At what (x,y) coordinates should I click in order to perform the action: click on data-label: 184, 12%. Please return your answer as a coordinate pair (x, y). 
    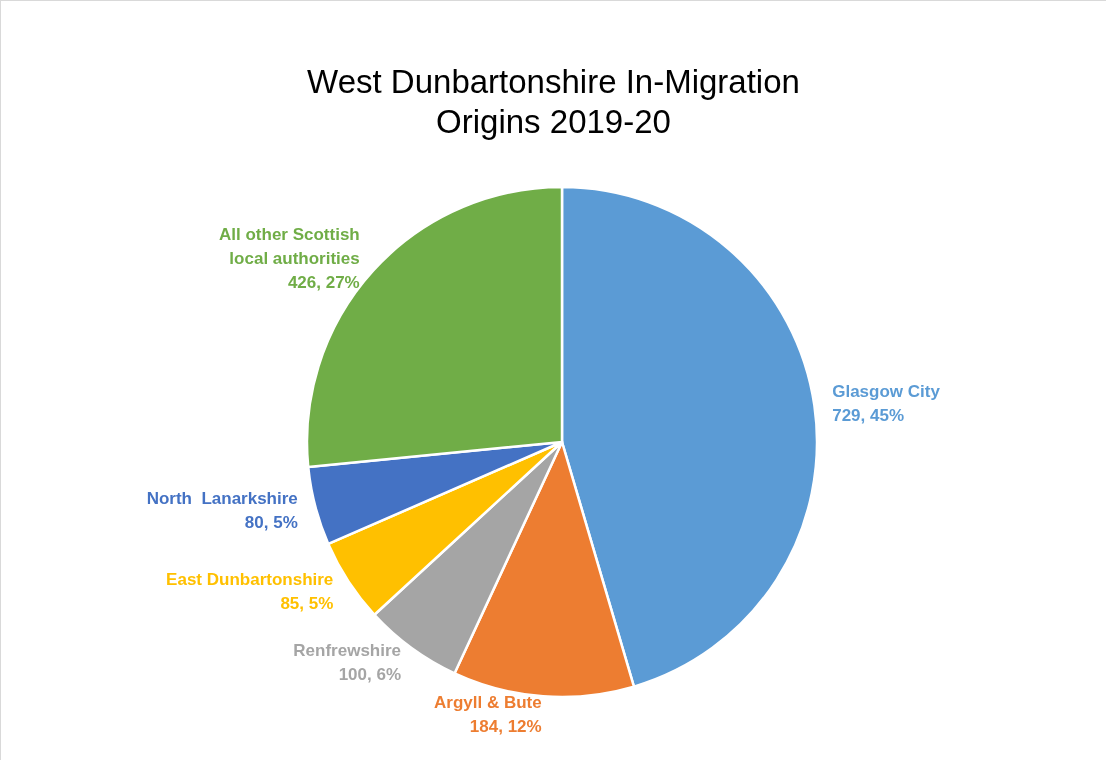
    Looking at the image, I should click on (505, 726).